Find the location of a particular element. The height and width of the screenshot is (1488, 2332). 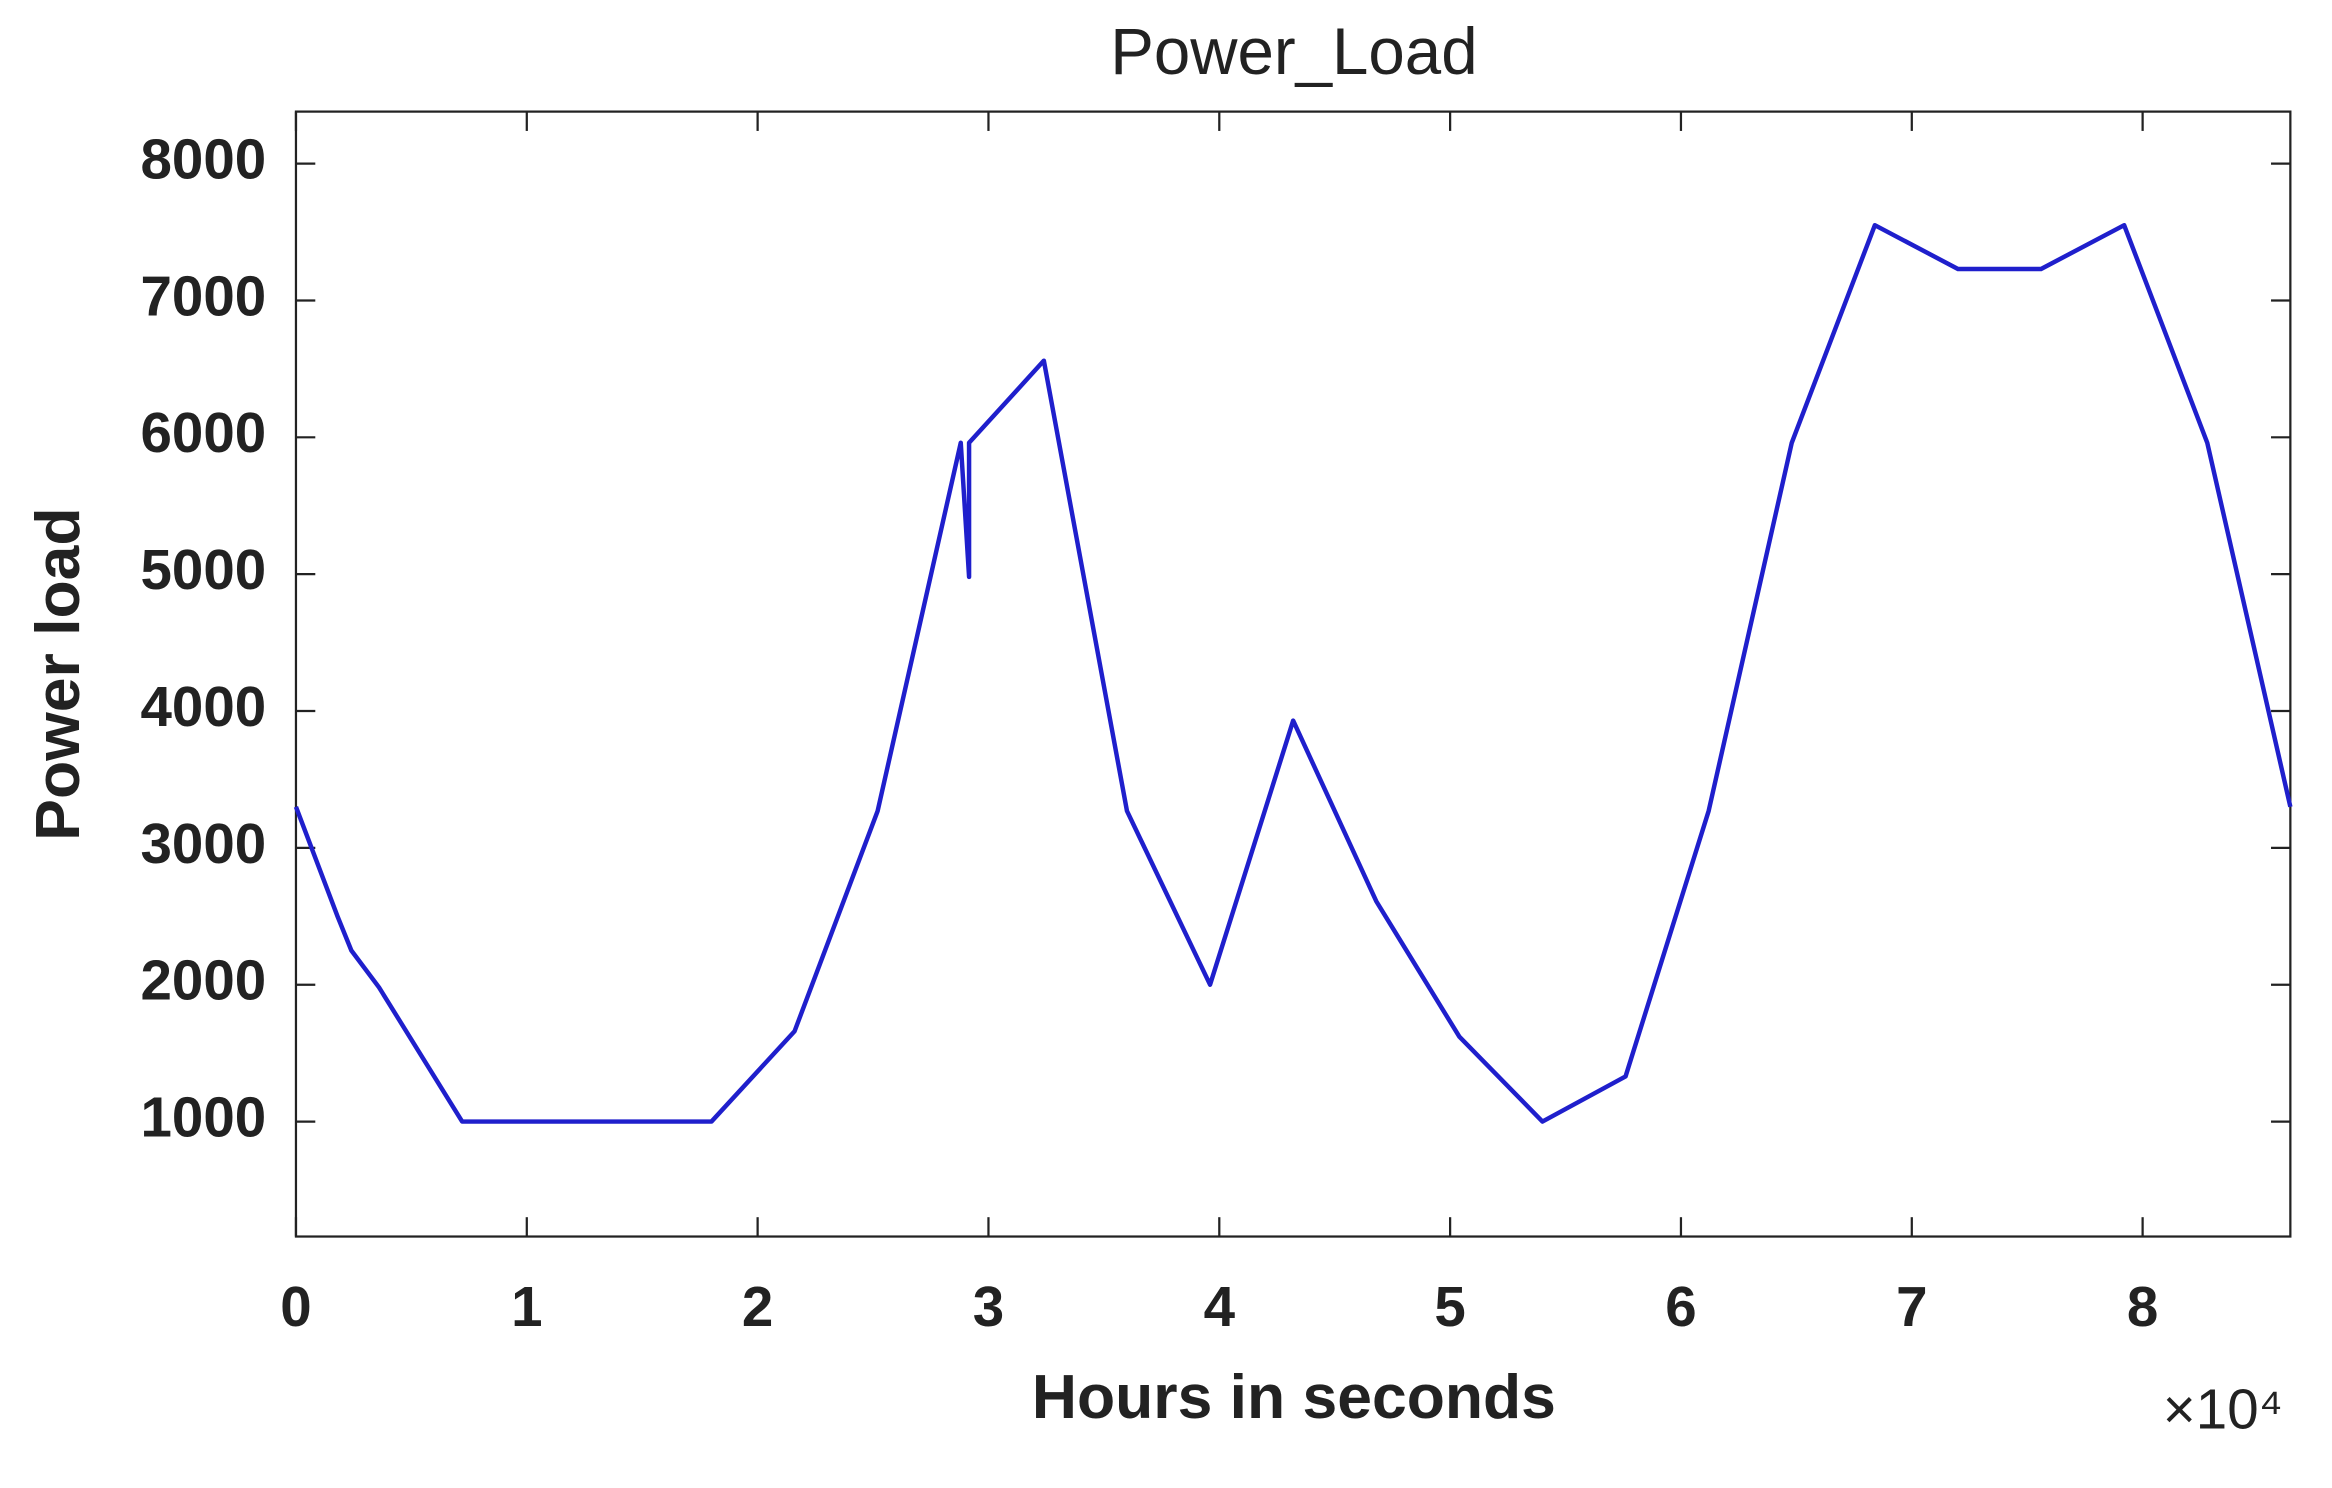

y-tick-label: 3000 is located at coordinates (204, 843).